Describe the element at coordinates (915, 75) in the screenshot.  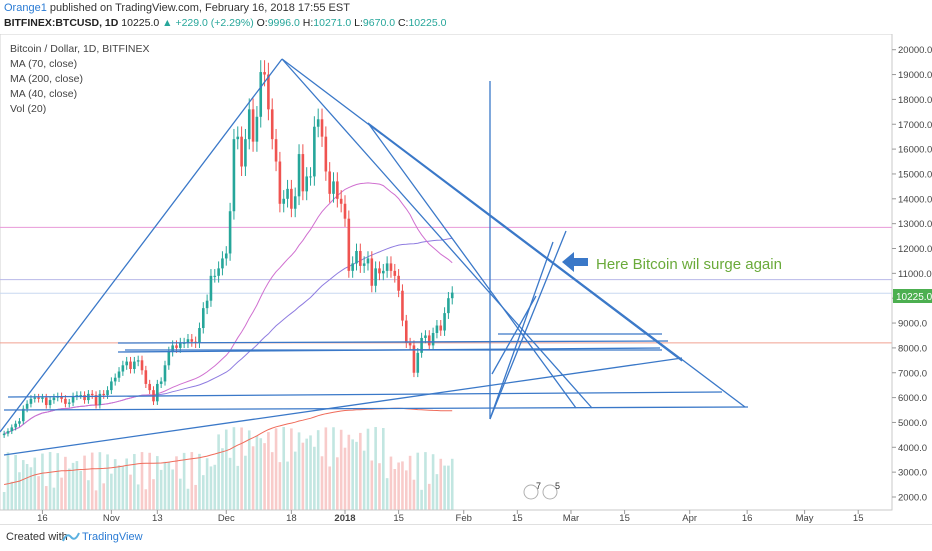
I see `y-tick-label: 19000.0` at that location.